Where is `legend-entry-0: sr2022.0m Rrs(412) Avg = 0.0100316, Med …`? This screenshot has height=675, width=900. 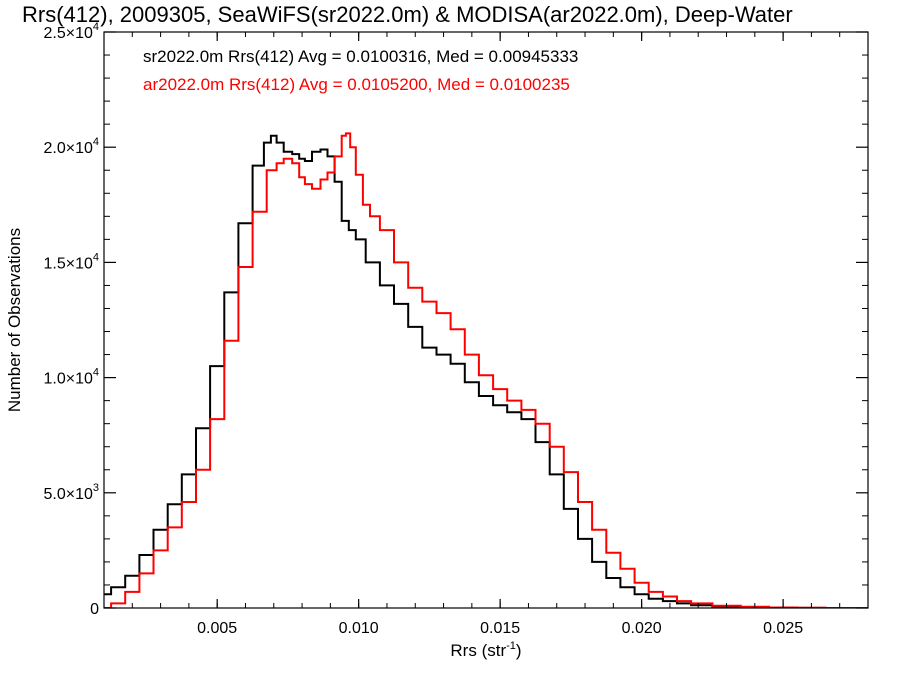
legend-entry-0: sr2022.0m Rrs(412) Avg = 0.0100316, Med … is located at coordinates (360, 56).